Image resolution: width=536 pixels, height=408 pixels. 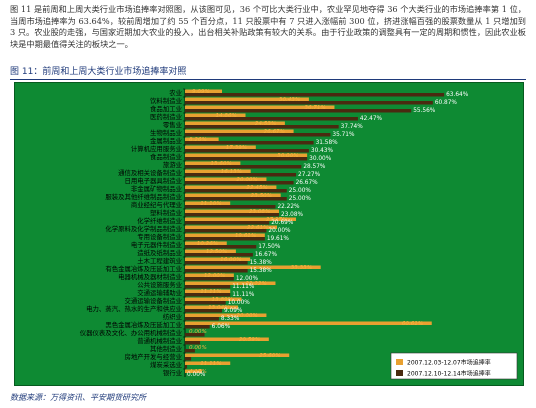 What do you see at coordinates (412, 324) in the screenshot?
I see `data-label-prev: 60.61%` at bounding box center [412, 324].